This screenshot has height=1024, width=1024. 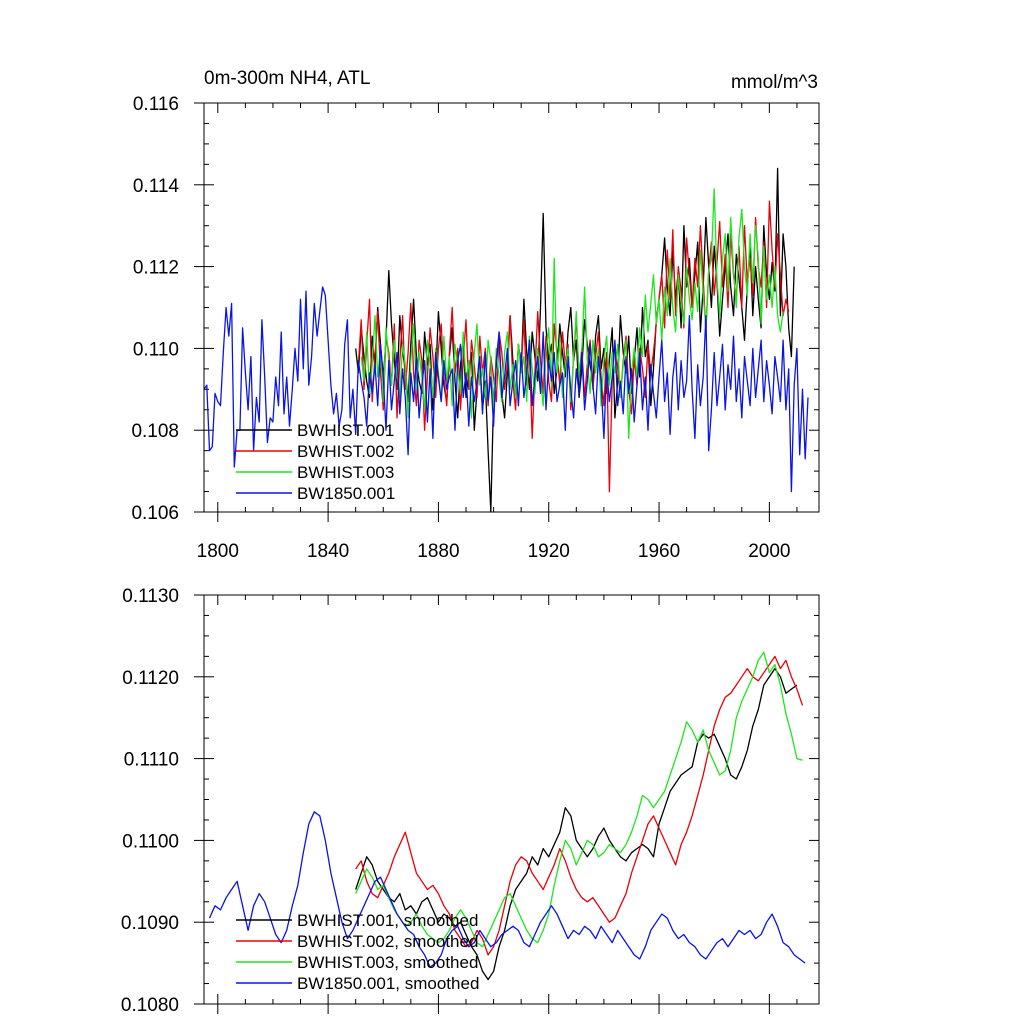 I want to click on bottom-y-tick-label: 0.1080, so click(x=150, y=1005).